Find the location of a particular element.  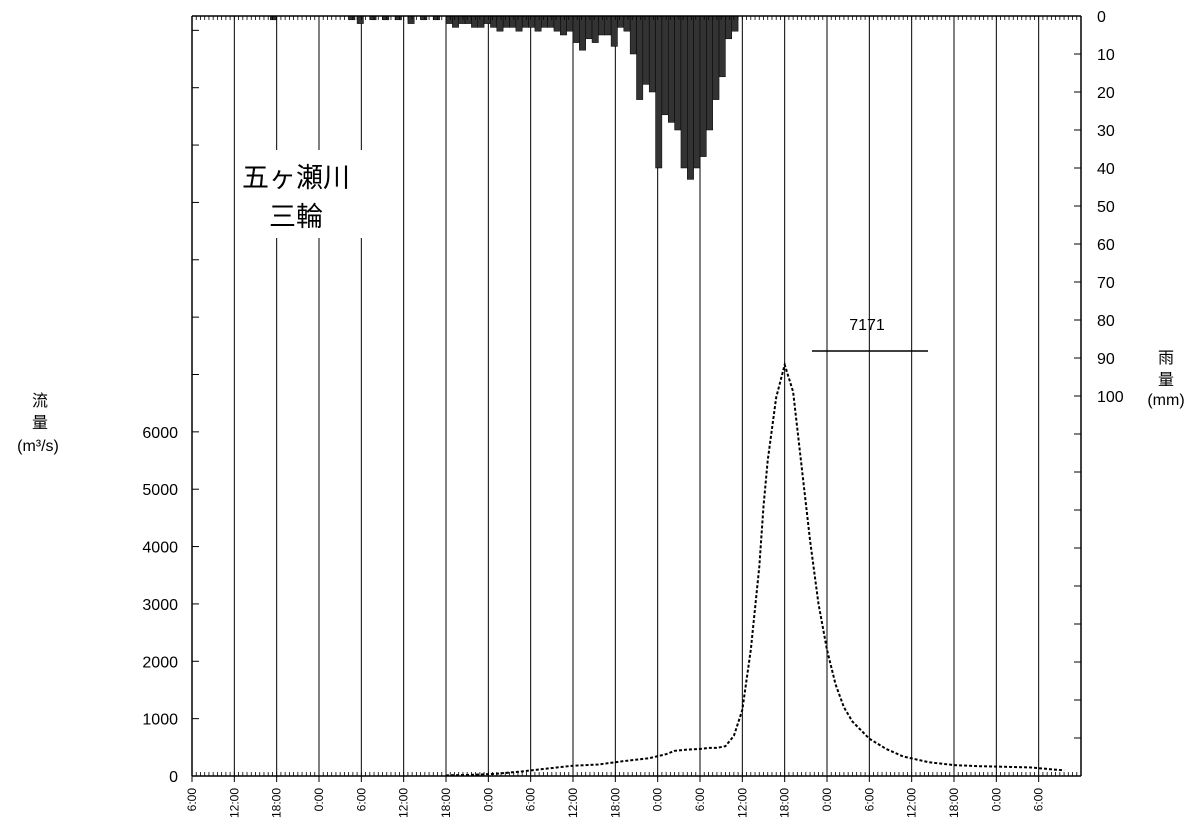

right-tick-label: 60 is located at coordinates (1106, 245).